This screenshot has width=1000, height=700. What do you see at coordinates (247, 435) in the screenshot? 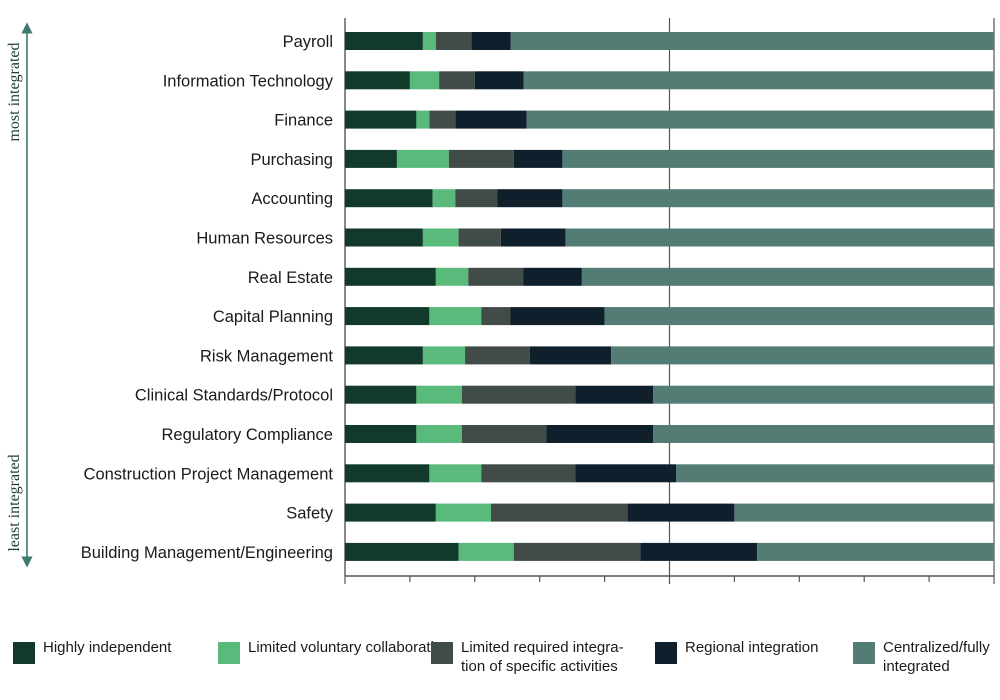
I see `category-label: Regulatory Compliance` at bounding box center [247, 435].